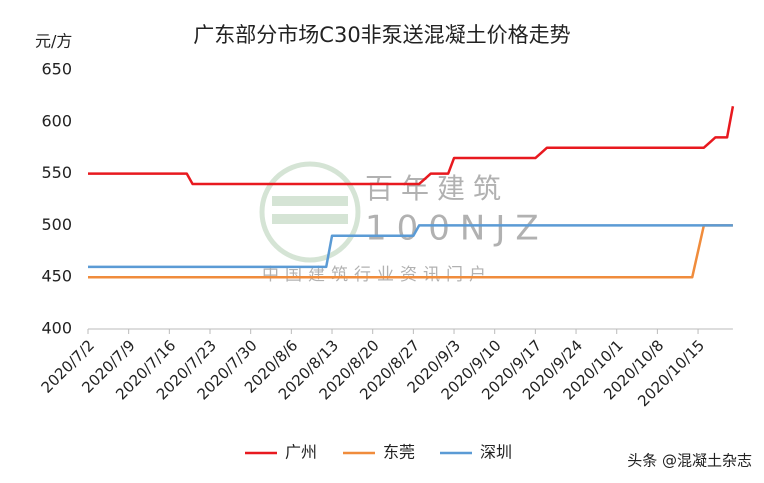  What do you see at coordinates (689, 461) in the screenshot?
I see `source: 头条 @混凝土杂志` at bounding box center [689, 461].